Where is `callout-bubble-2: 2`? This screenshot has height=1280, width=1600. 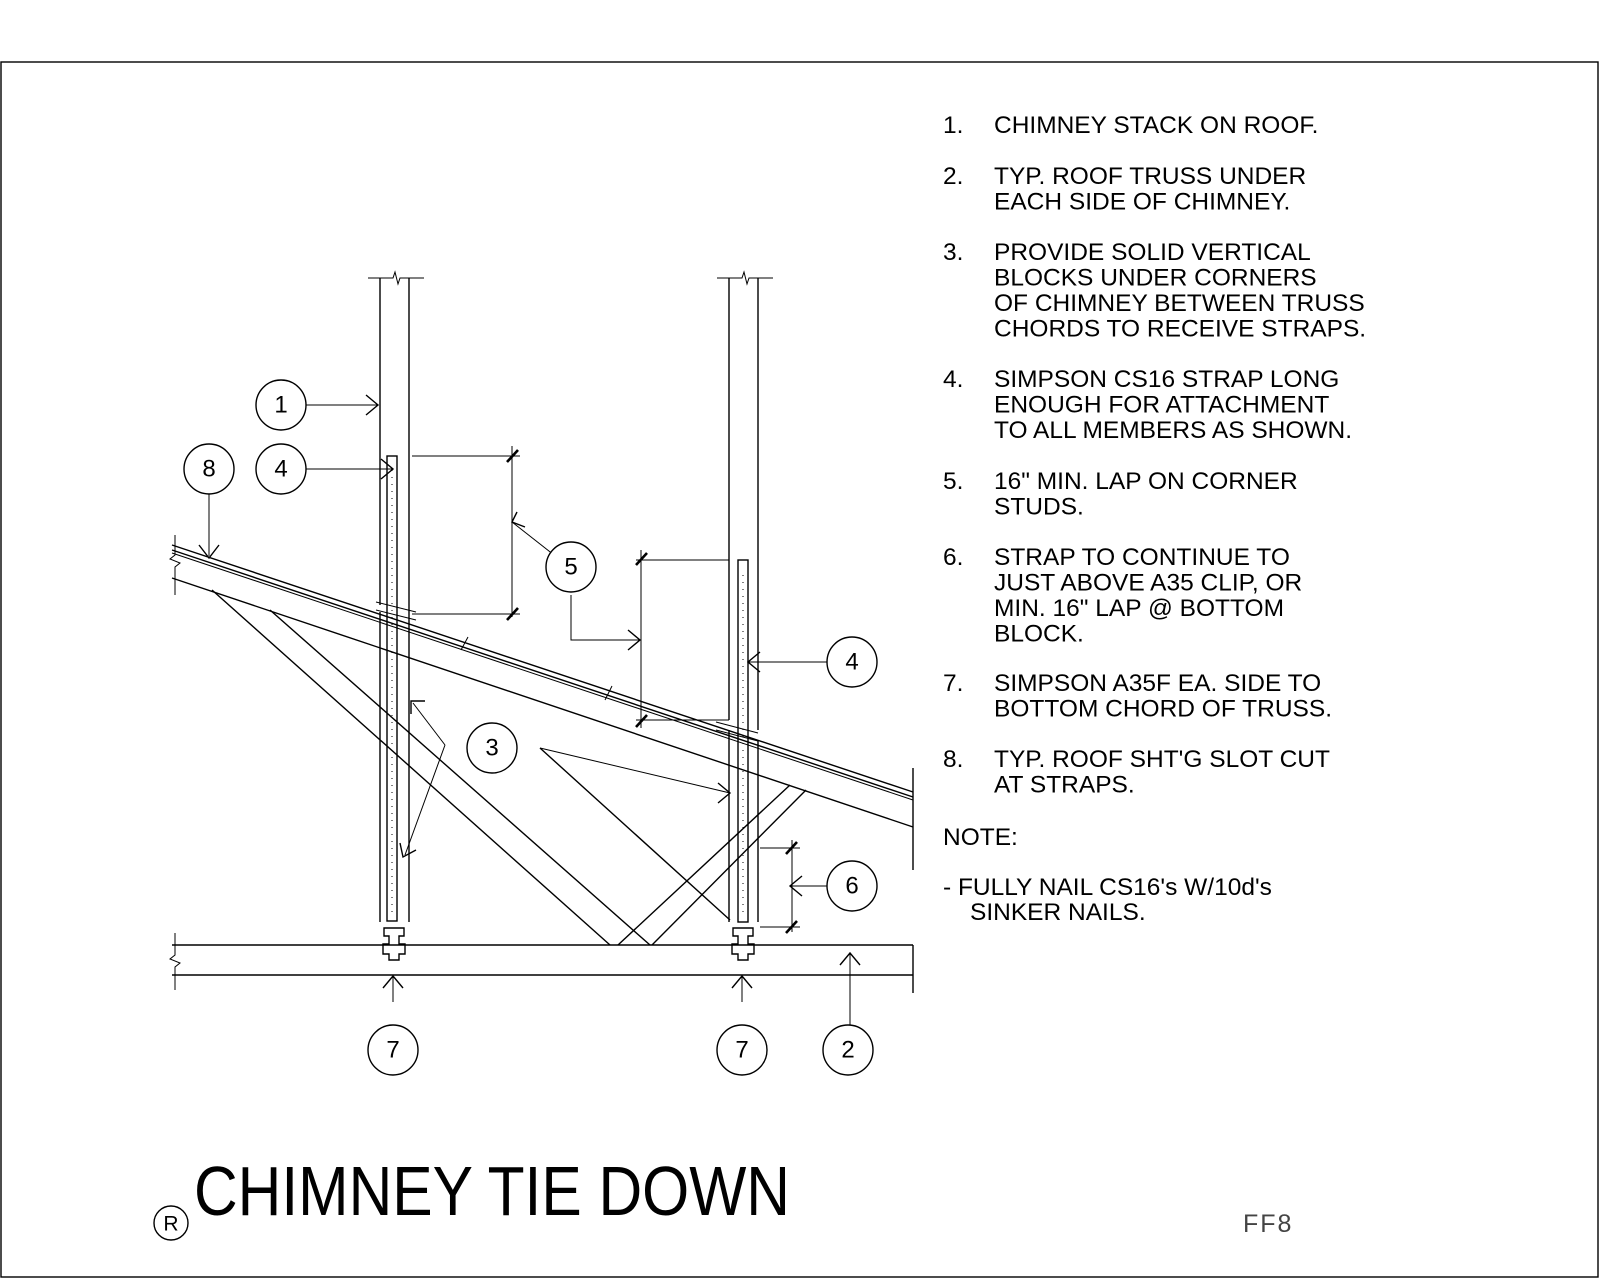 callout-bubble-2: 2 is located at coordinates (848, 1050).